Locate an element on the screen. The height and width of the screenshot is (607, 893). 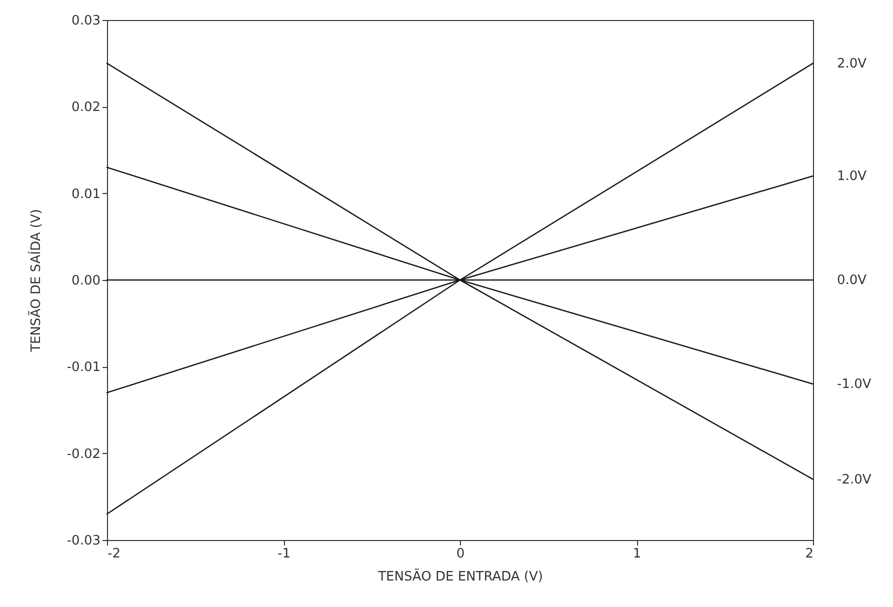
y-tick-label: -0.02 is located at coordinates (83, 454).